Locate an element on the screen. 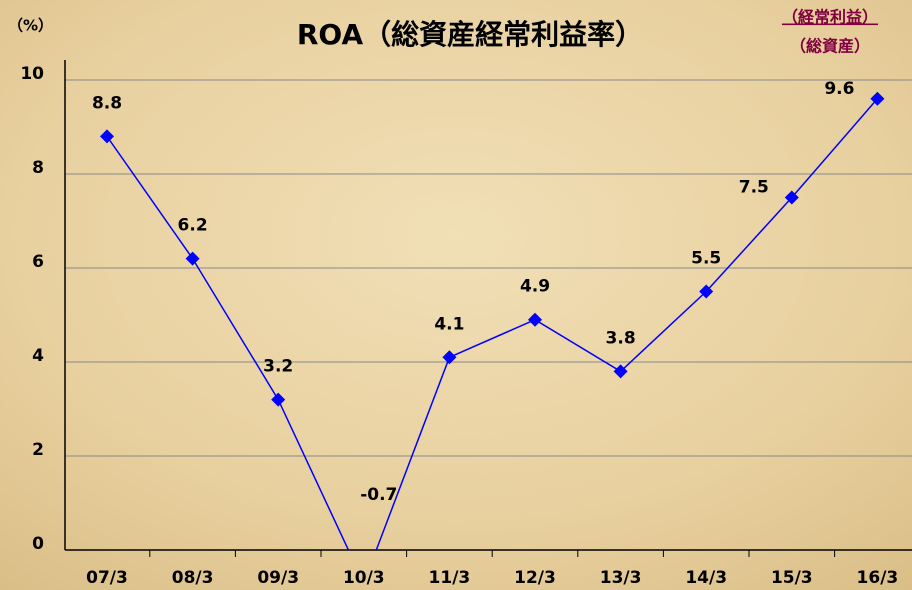 The height and width of the screenshot is (590, 912). x-tick-label: 07/3 is located at coordinates (107, 578).